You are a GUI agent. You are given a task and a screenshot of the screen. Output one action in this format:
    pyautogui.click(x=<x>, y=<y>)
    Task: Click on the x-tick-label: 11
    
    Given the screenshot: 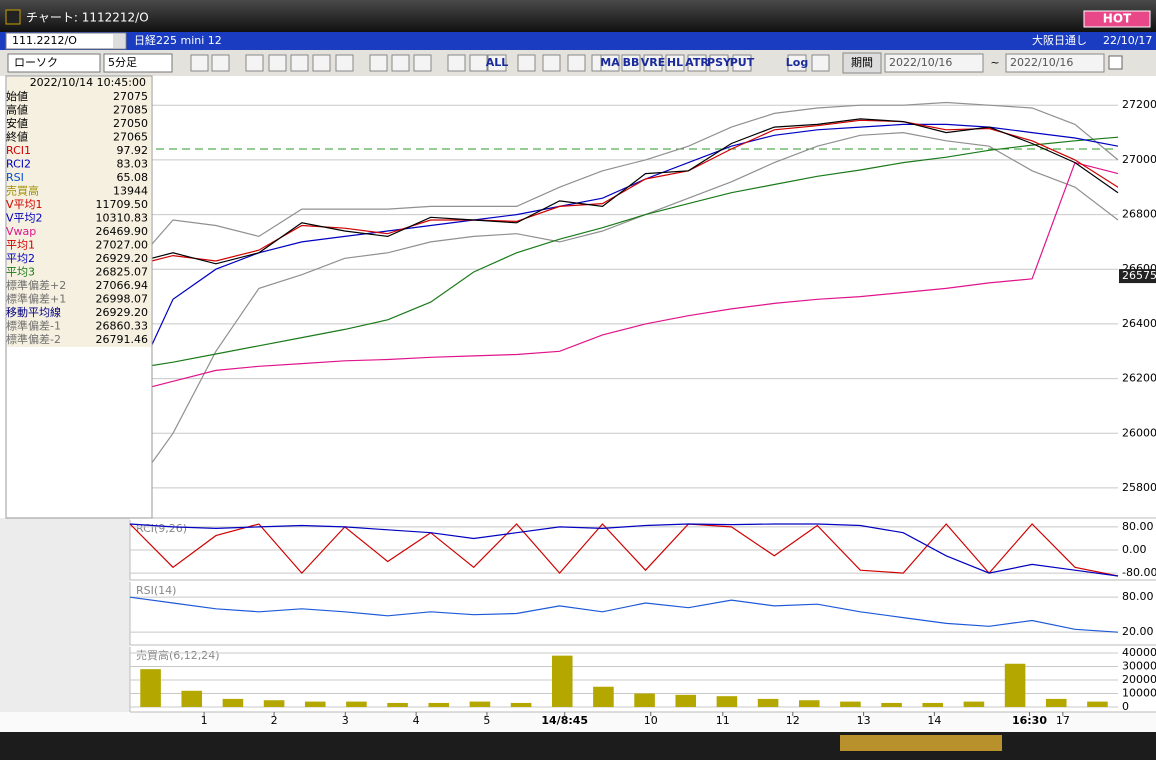 What is the action you would take?
    pyautogui.click(x=723, y=720)
    